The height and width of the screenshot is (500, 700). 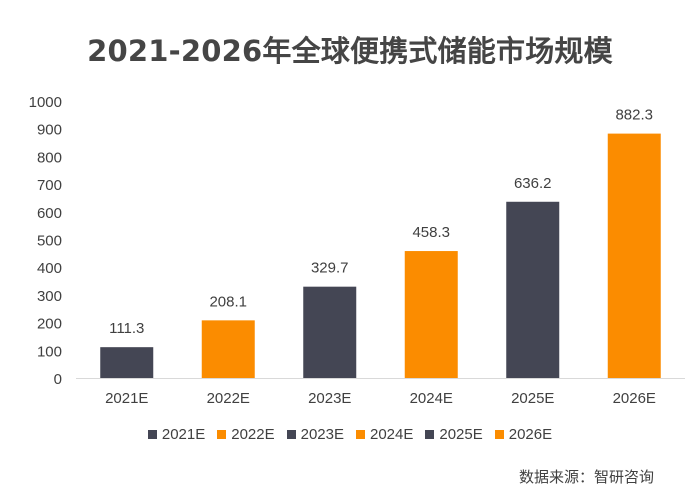 What do you see at coordinates (49, 296) in the screenshot?
I see `y-tick-label: 300` at bounding box center [49, 296].